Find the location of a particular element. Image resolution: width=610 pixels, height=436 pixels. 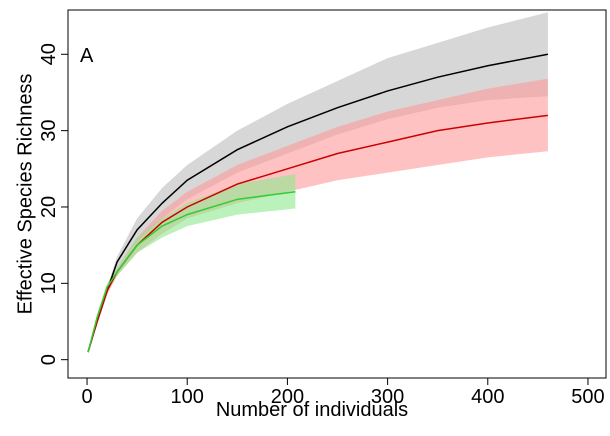

x-axis-label: Number of individuals is located at coordinates (312, 410).